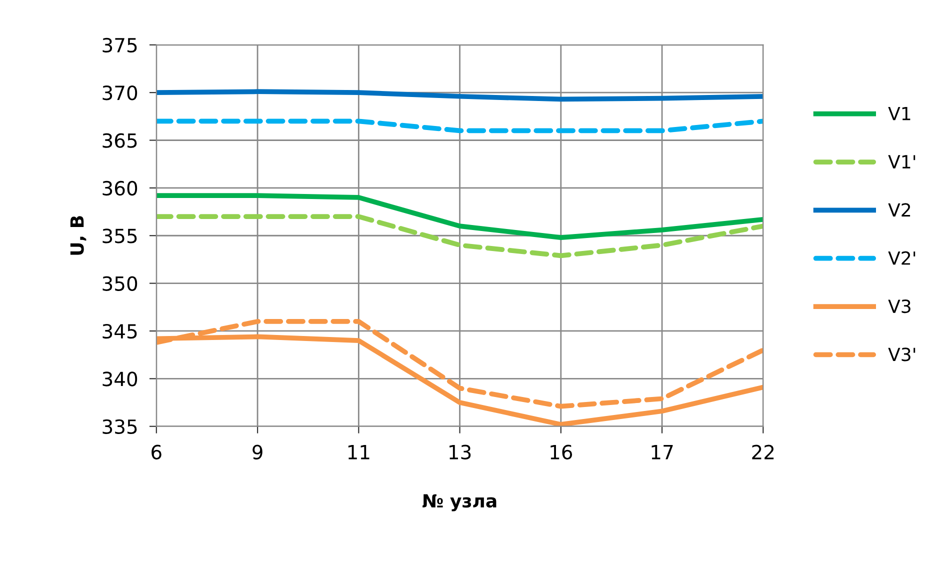 The image size is (948, 561). What do you see at coordinates (460, 452) in the screenshot?
I see `x-tick-label: 13` at bounding box center [460, 452].